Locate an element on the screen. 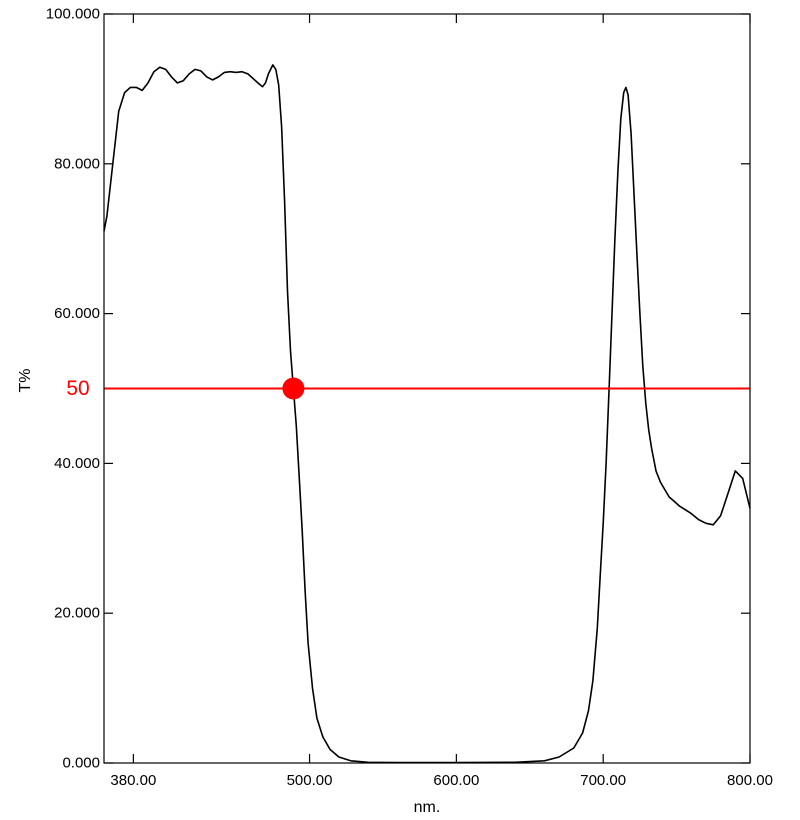  fifty-percent-crossing-marker is located at coordinates (293, 388).